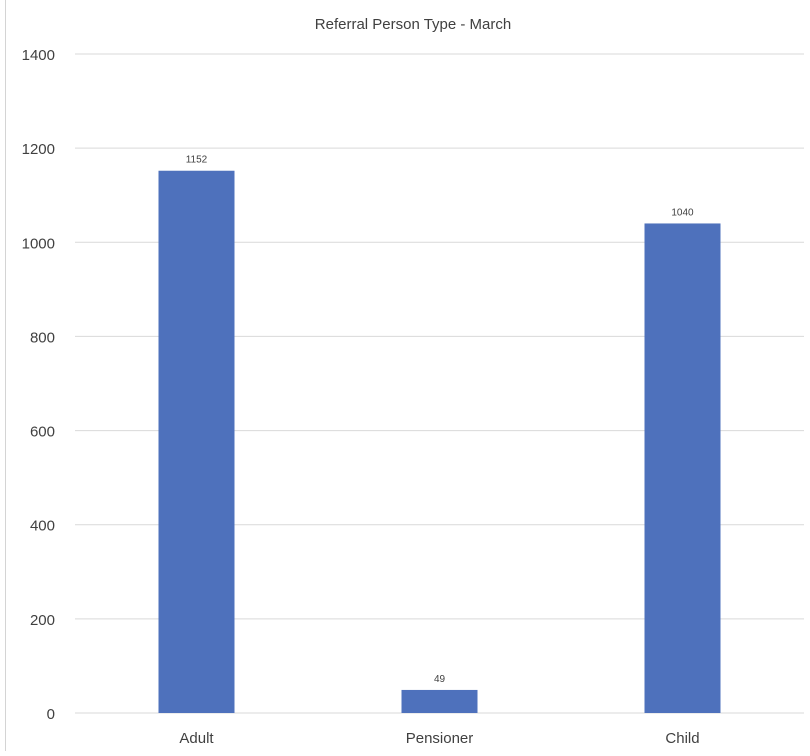 Image resolution: width=810 pixels, height=756 pixels. I want to click on x-tick-label-child: Child, so click(682, 738).